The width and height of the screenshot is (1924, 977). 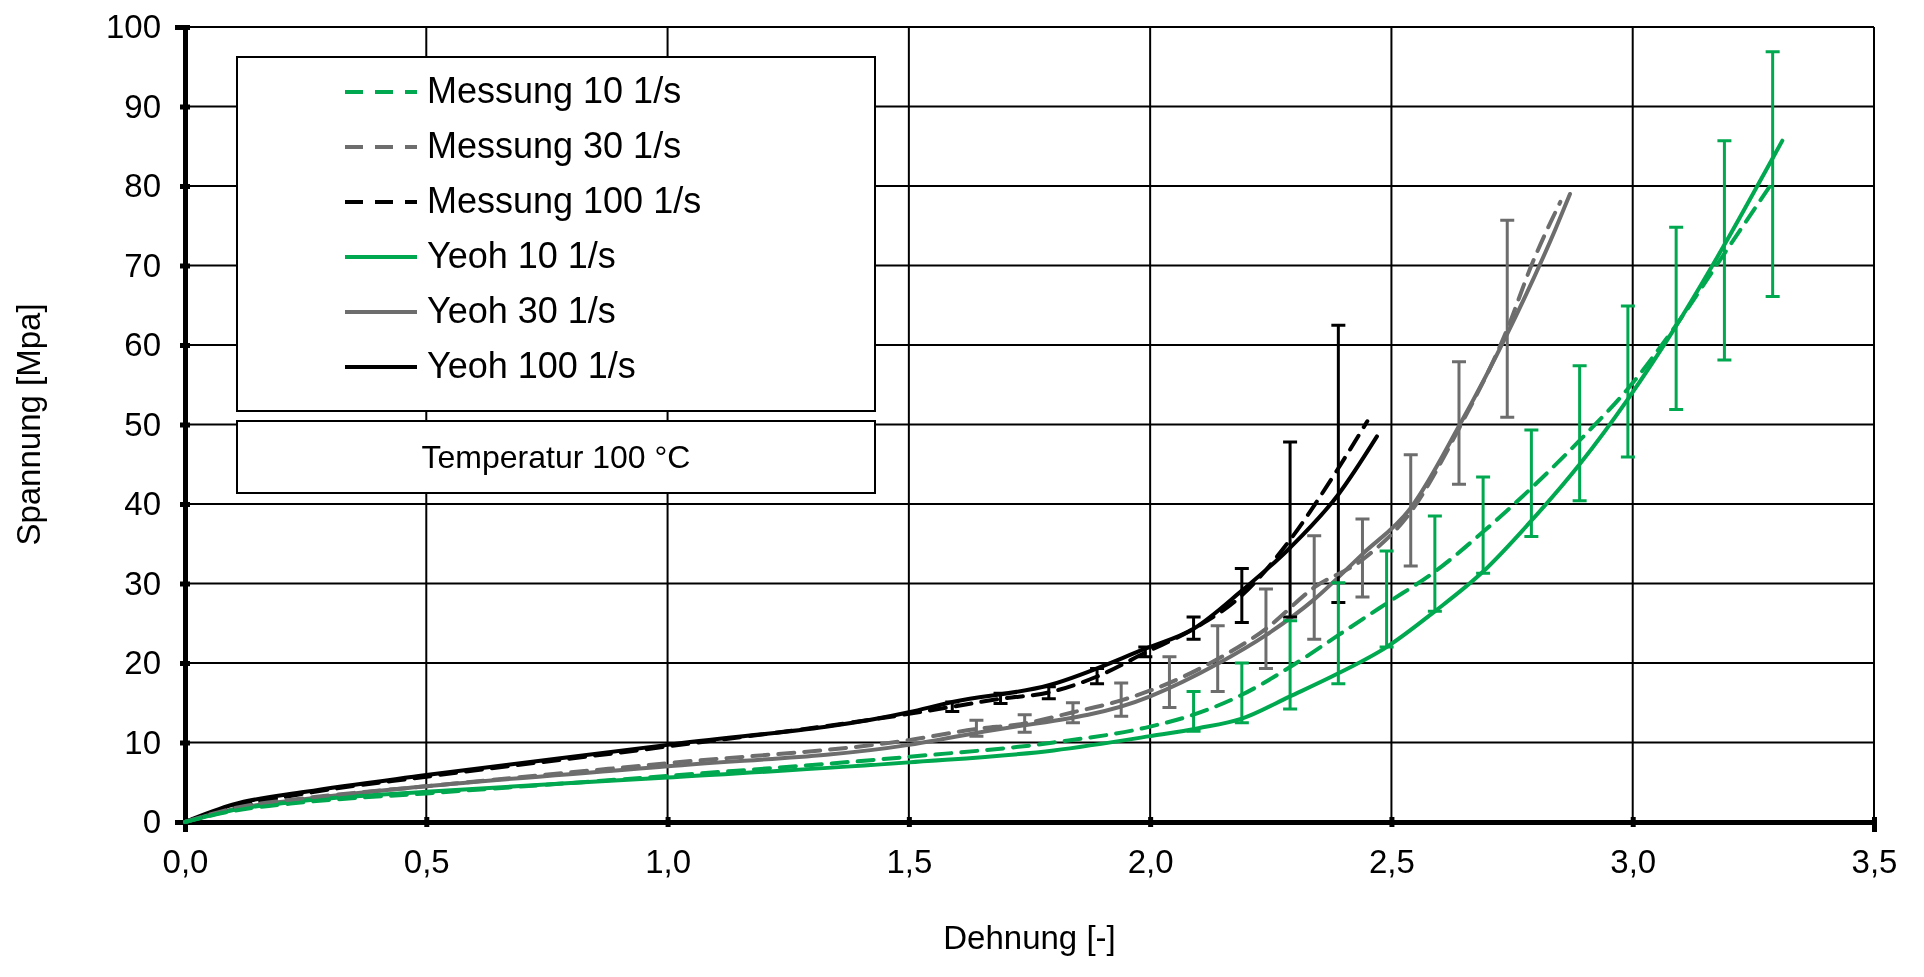 I want to click on x-tick-label: 3,0, so click(x=1633, y=862).